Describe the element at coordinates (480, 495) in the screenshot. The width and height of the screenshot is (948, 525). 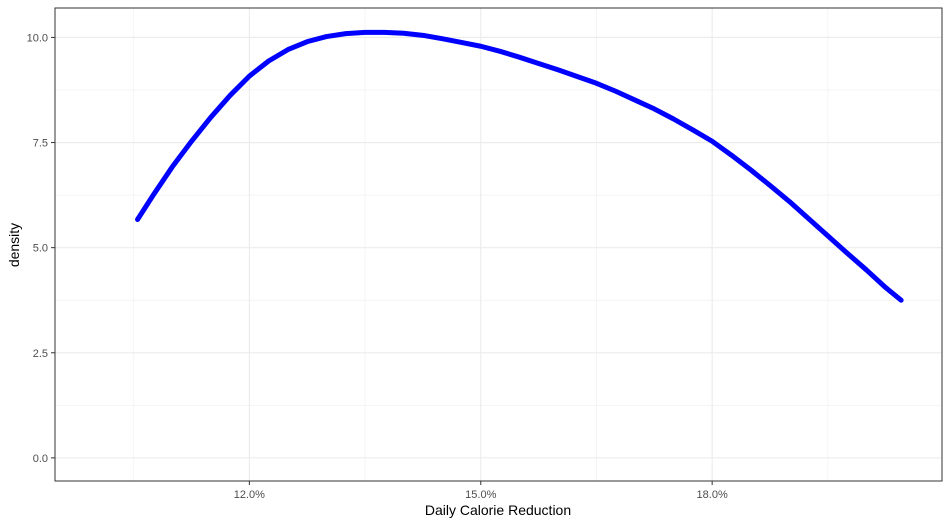
I see `x-tick-label: 15.0%` at that location.